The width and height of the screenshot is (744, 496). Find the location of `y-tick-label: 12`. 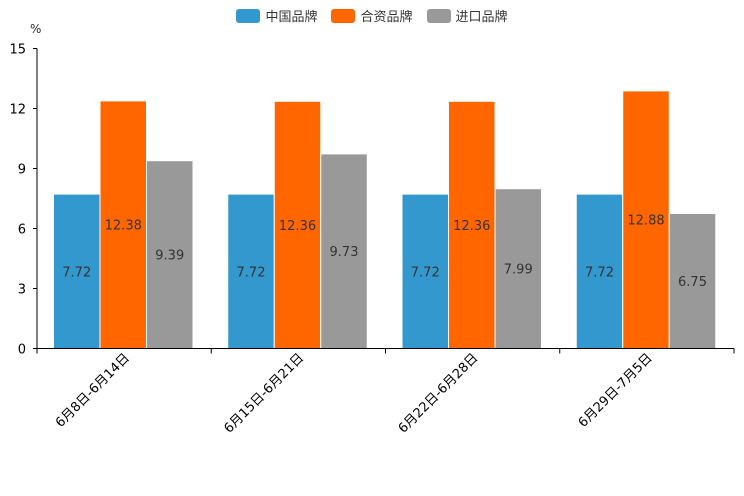

y-tick-label: 12 is located at coordinates (17, 110).